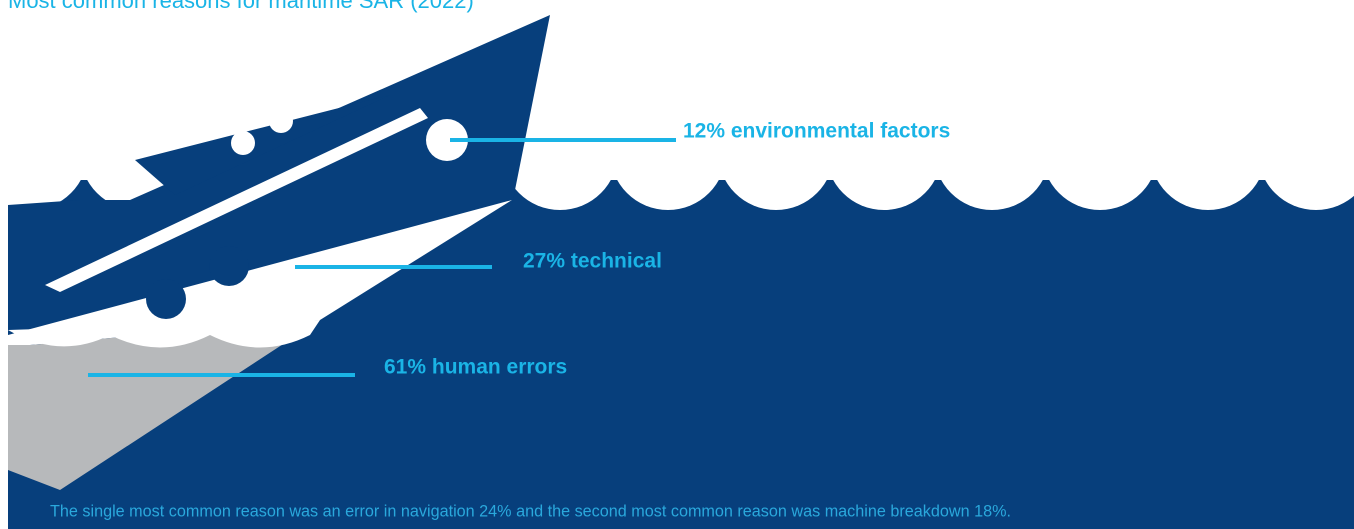  I want to click on label: 12% environmental factors, so click(816, 131).